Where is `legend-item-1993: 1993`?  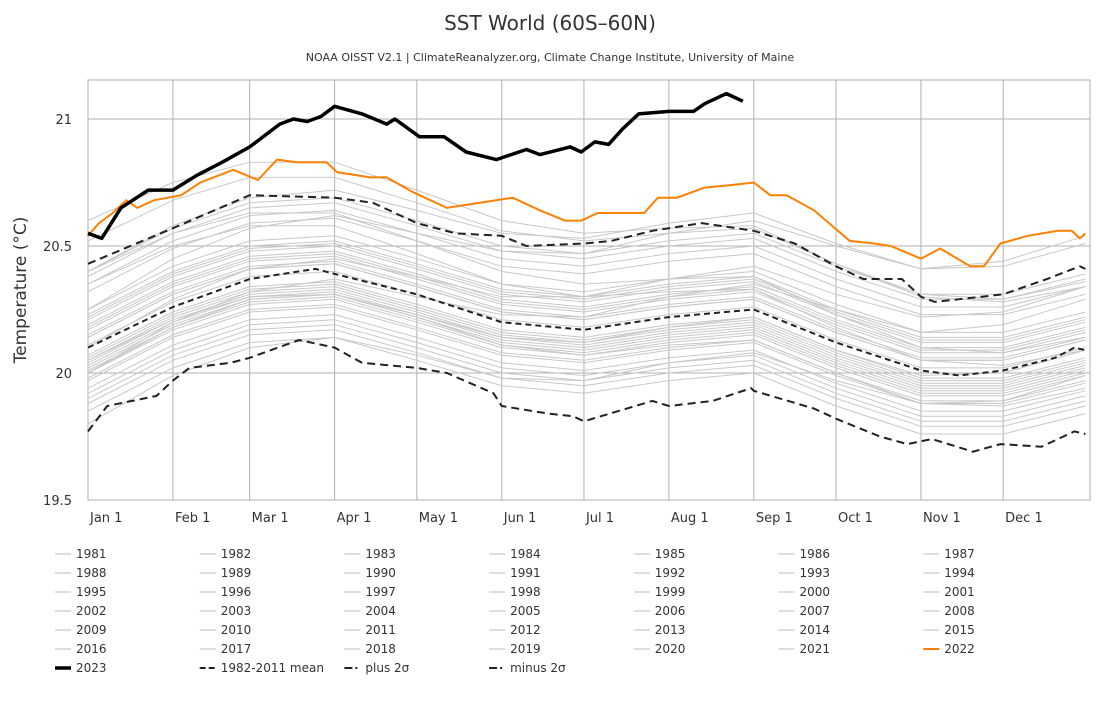
legend-item-1993: 1993 is located at coordinates (804, 573).